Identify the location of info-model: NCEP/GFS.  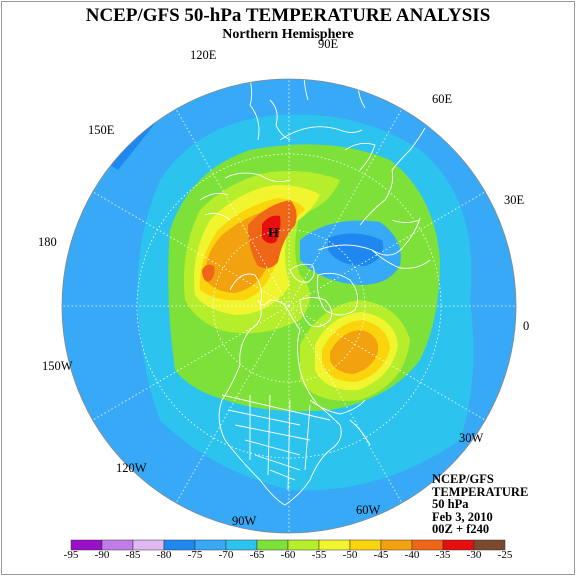
(463, 479).